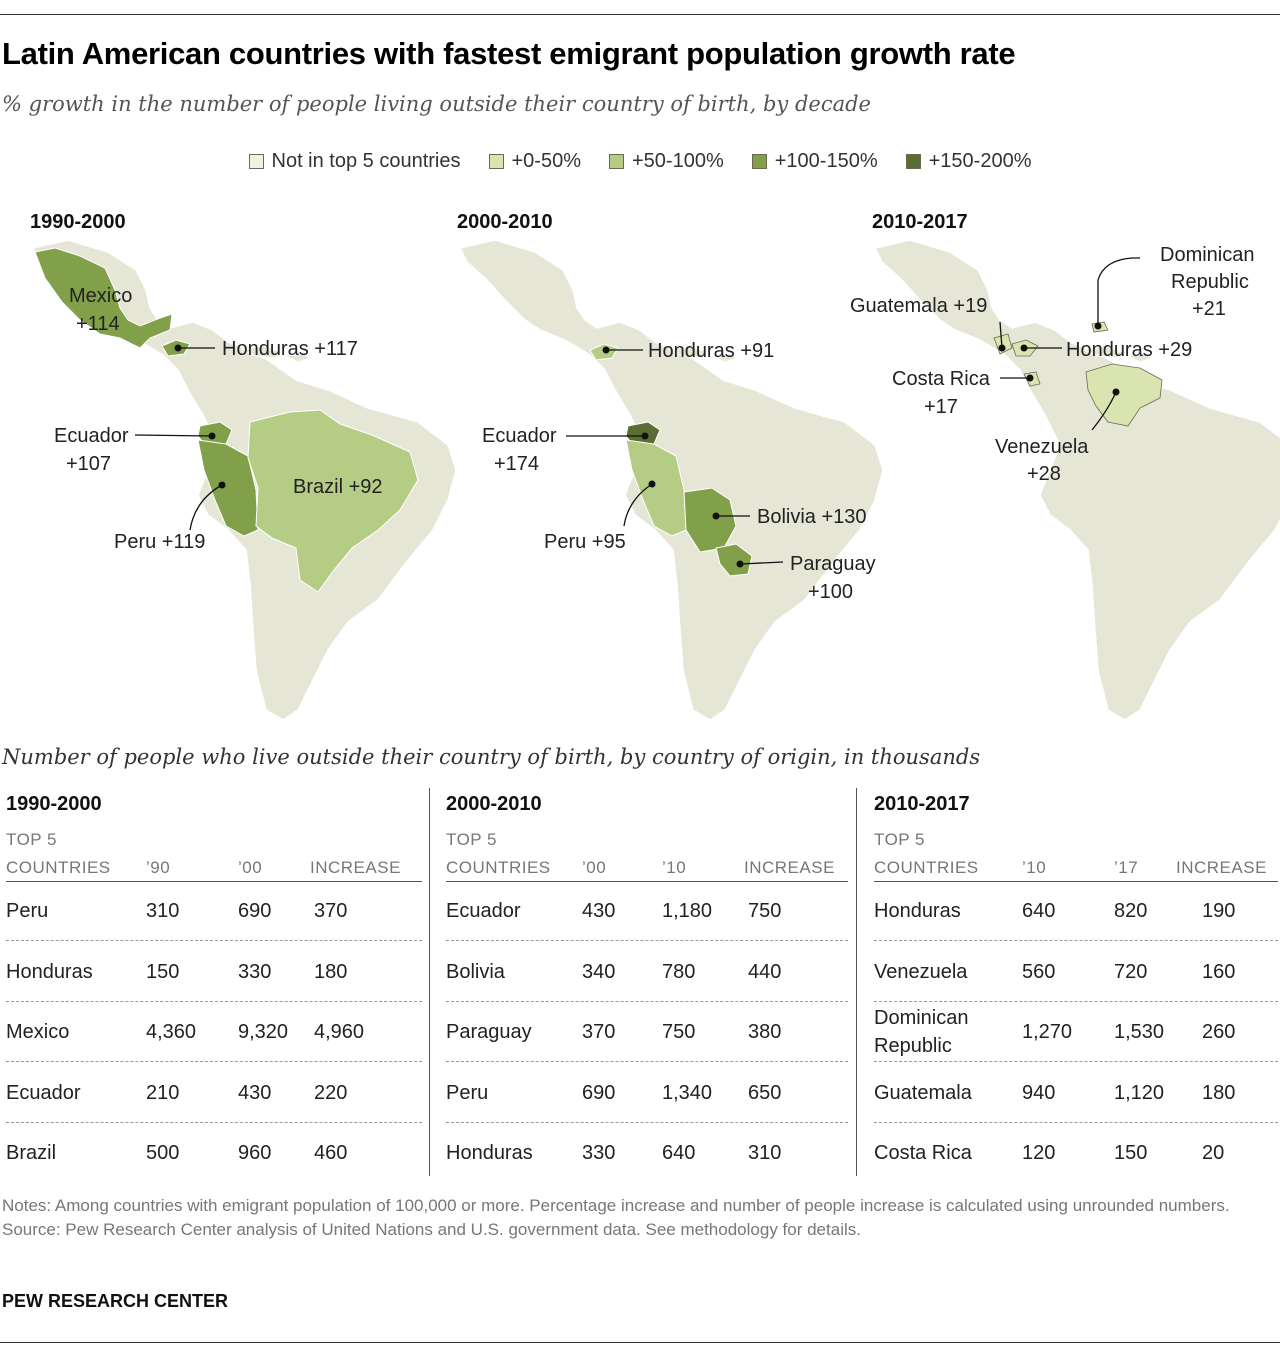 The width and height of the screenshot is (1280, 1360). Describe the element at coordinates (516, 464) in the screenshot. I see `label-ecuador-value: +174` at that location.